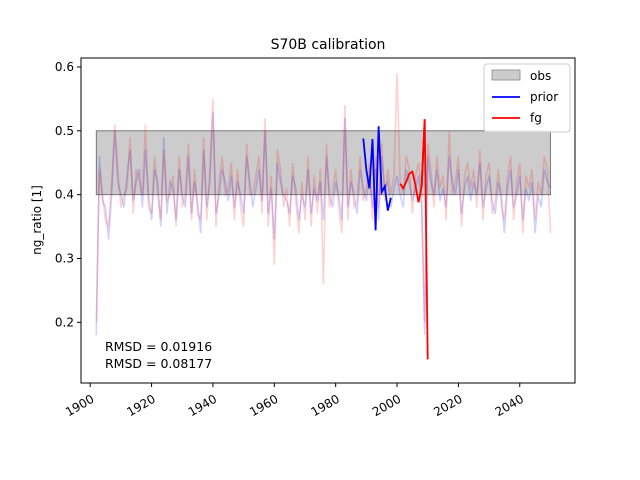 This screenshot has width=640, height=480. Describe the element at coordinates (79, 405) in the screenshot. I see `x-tick-label: 1900` at that location.